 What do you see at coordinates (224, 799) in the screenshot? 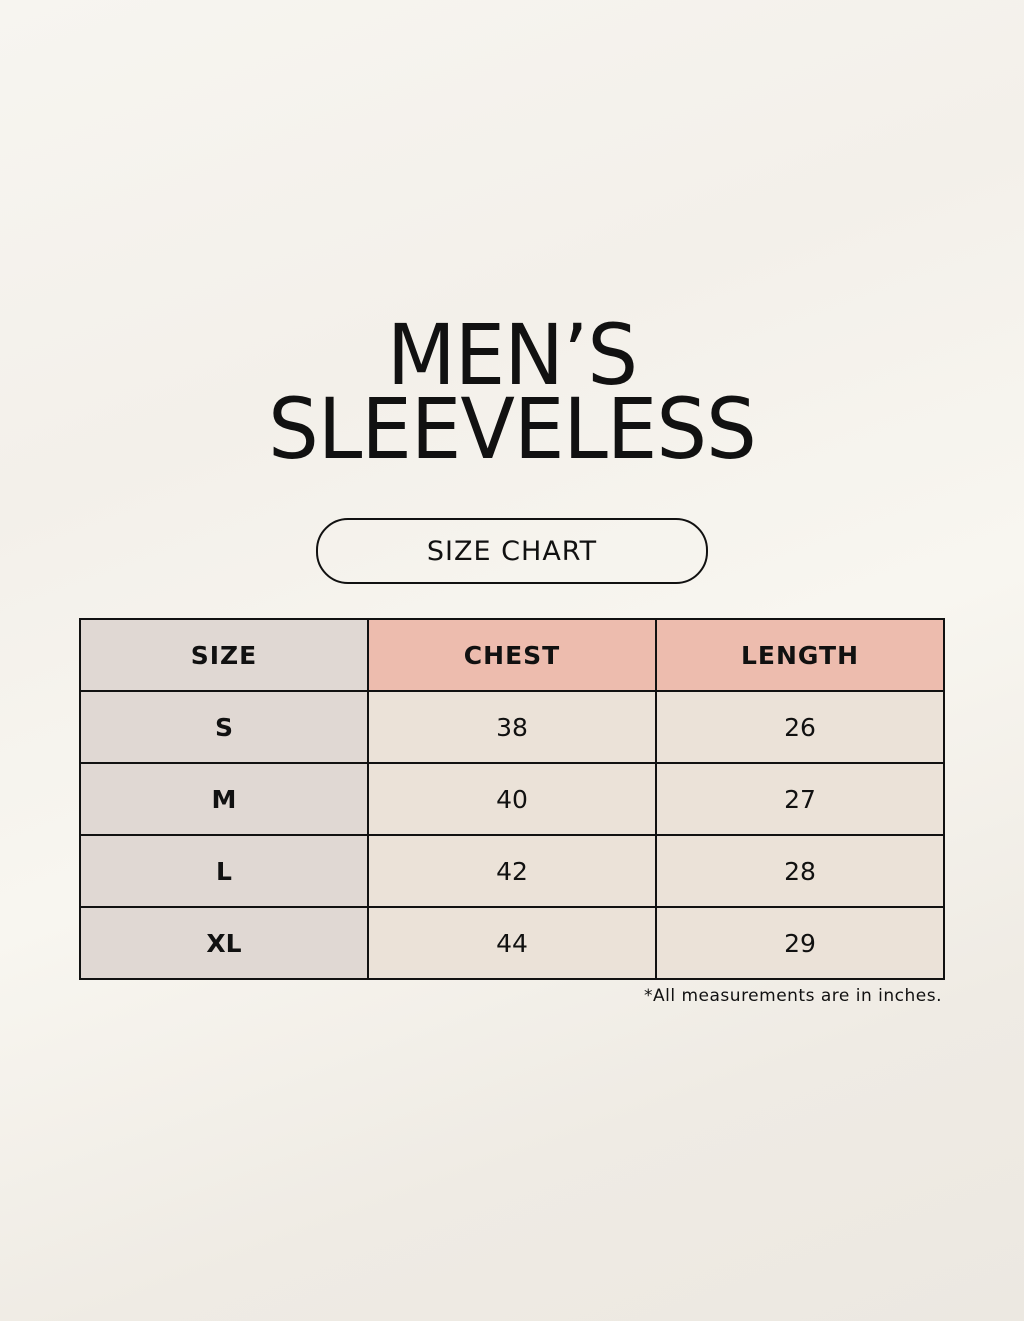
I see `size-cell: M` at bounding box center [224, 799].